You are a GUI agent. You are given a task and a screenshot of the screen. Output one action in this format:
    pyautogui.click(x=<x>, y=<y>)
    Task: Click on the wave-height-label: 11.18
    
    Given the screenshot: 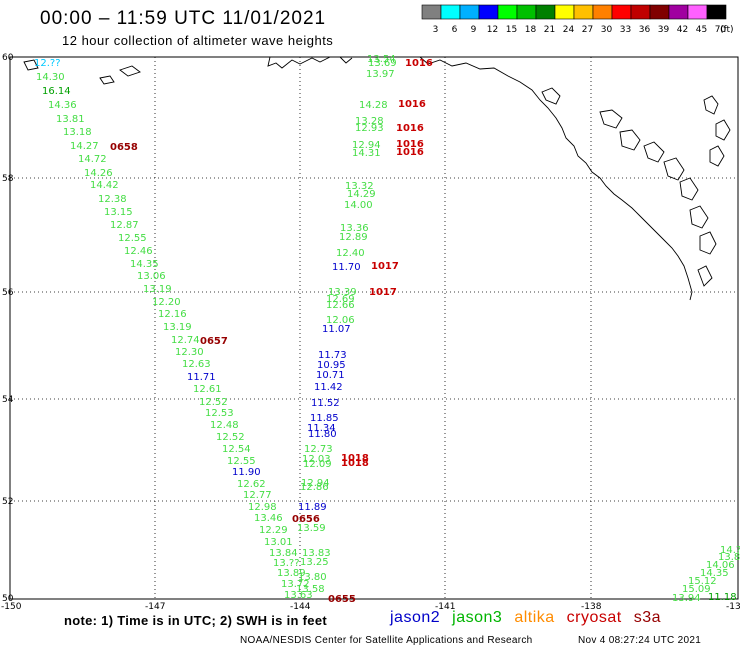 What is the action you would take?
    pyautogui.click(x=722, y=597)
    